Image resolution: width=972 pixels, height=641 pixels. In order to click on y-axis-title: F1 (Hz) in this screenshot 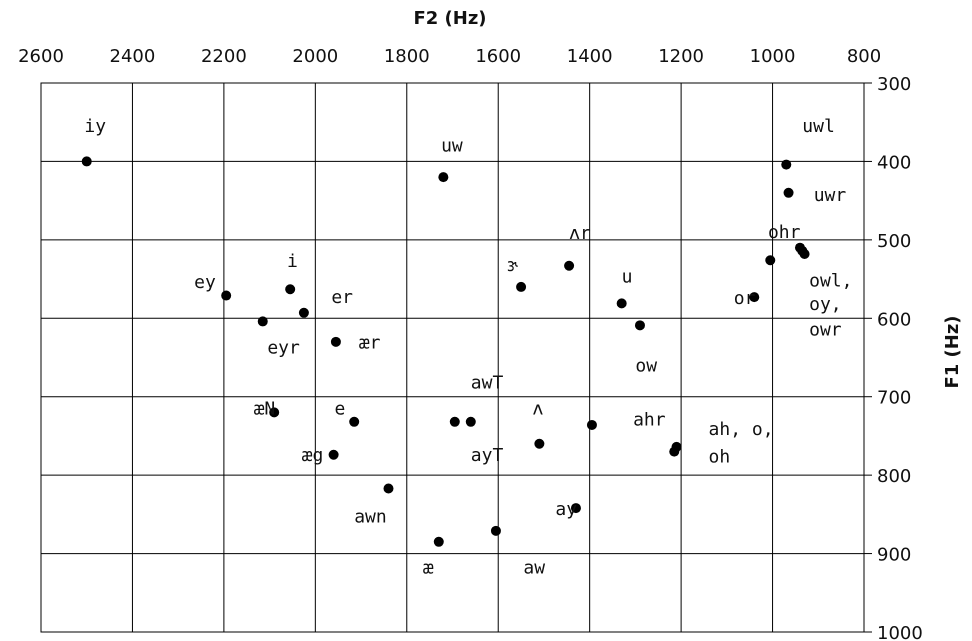, I will do `click(952, 351)`.